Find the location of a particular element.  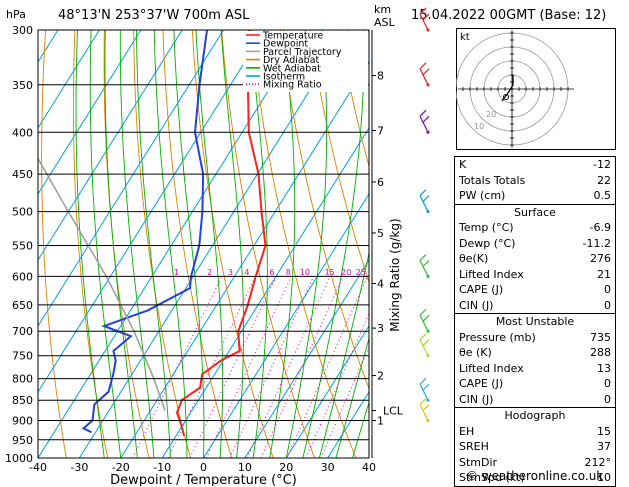

index-label: K is located at coordinates (463, 164).